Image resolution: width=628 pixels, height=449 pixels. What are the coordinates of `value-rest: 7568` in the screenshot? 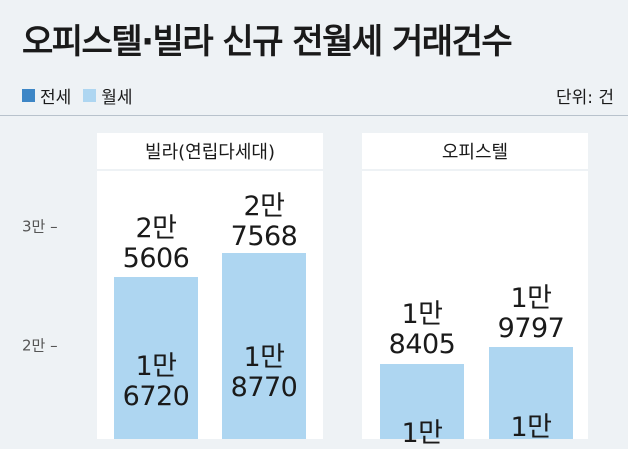 It's located at (264, 236).